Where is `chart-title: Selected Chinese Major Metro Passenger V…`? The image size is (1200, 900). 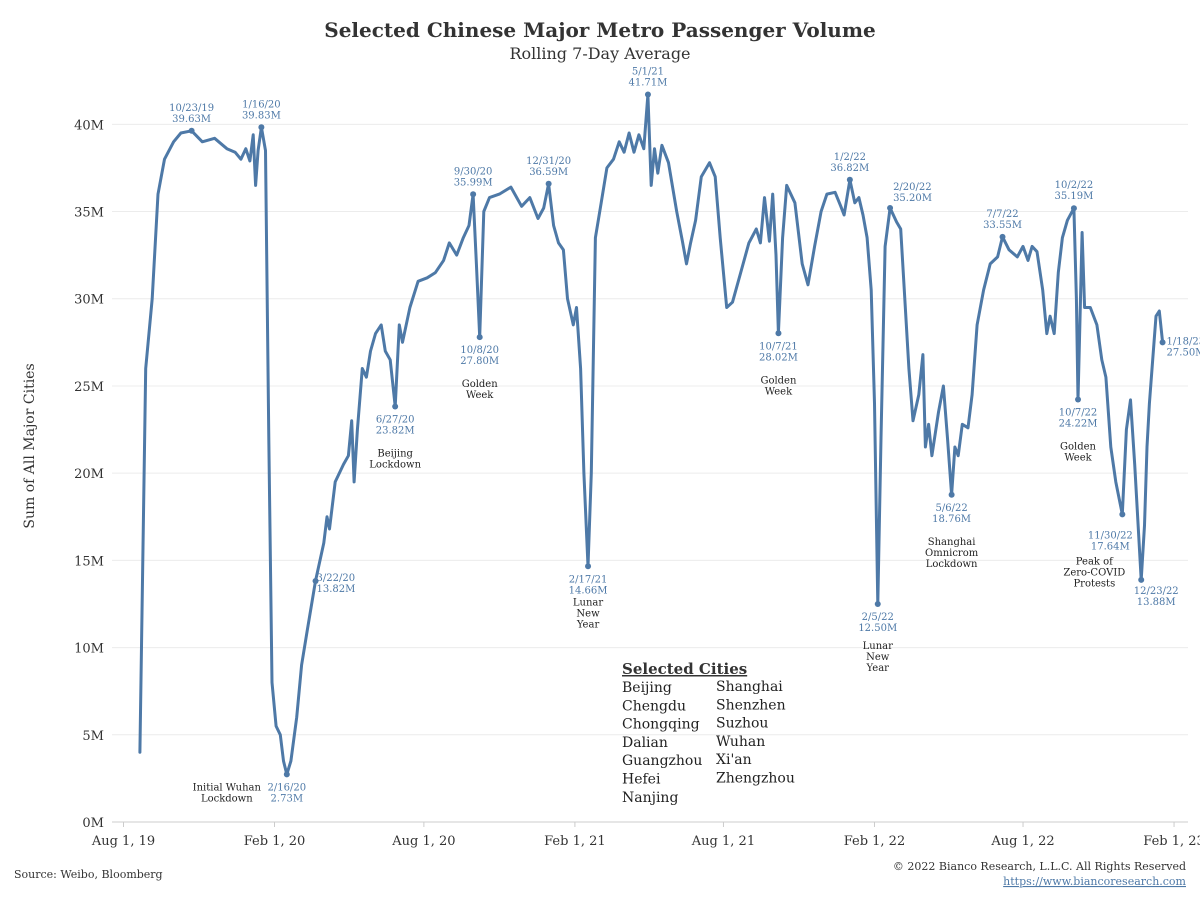 chart-title: Selected Chinese Major Metro Passenger V… is located at coordinates (599, 30).